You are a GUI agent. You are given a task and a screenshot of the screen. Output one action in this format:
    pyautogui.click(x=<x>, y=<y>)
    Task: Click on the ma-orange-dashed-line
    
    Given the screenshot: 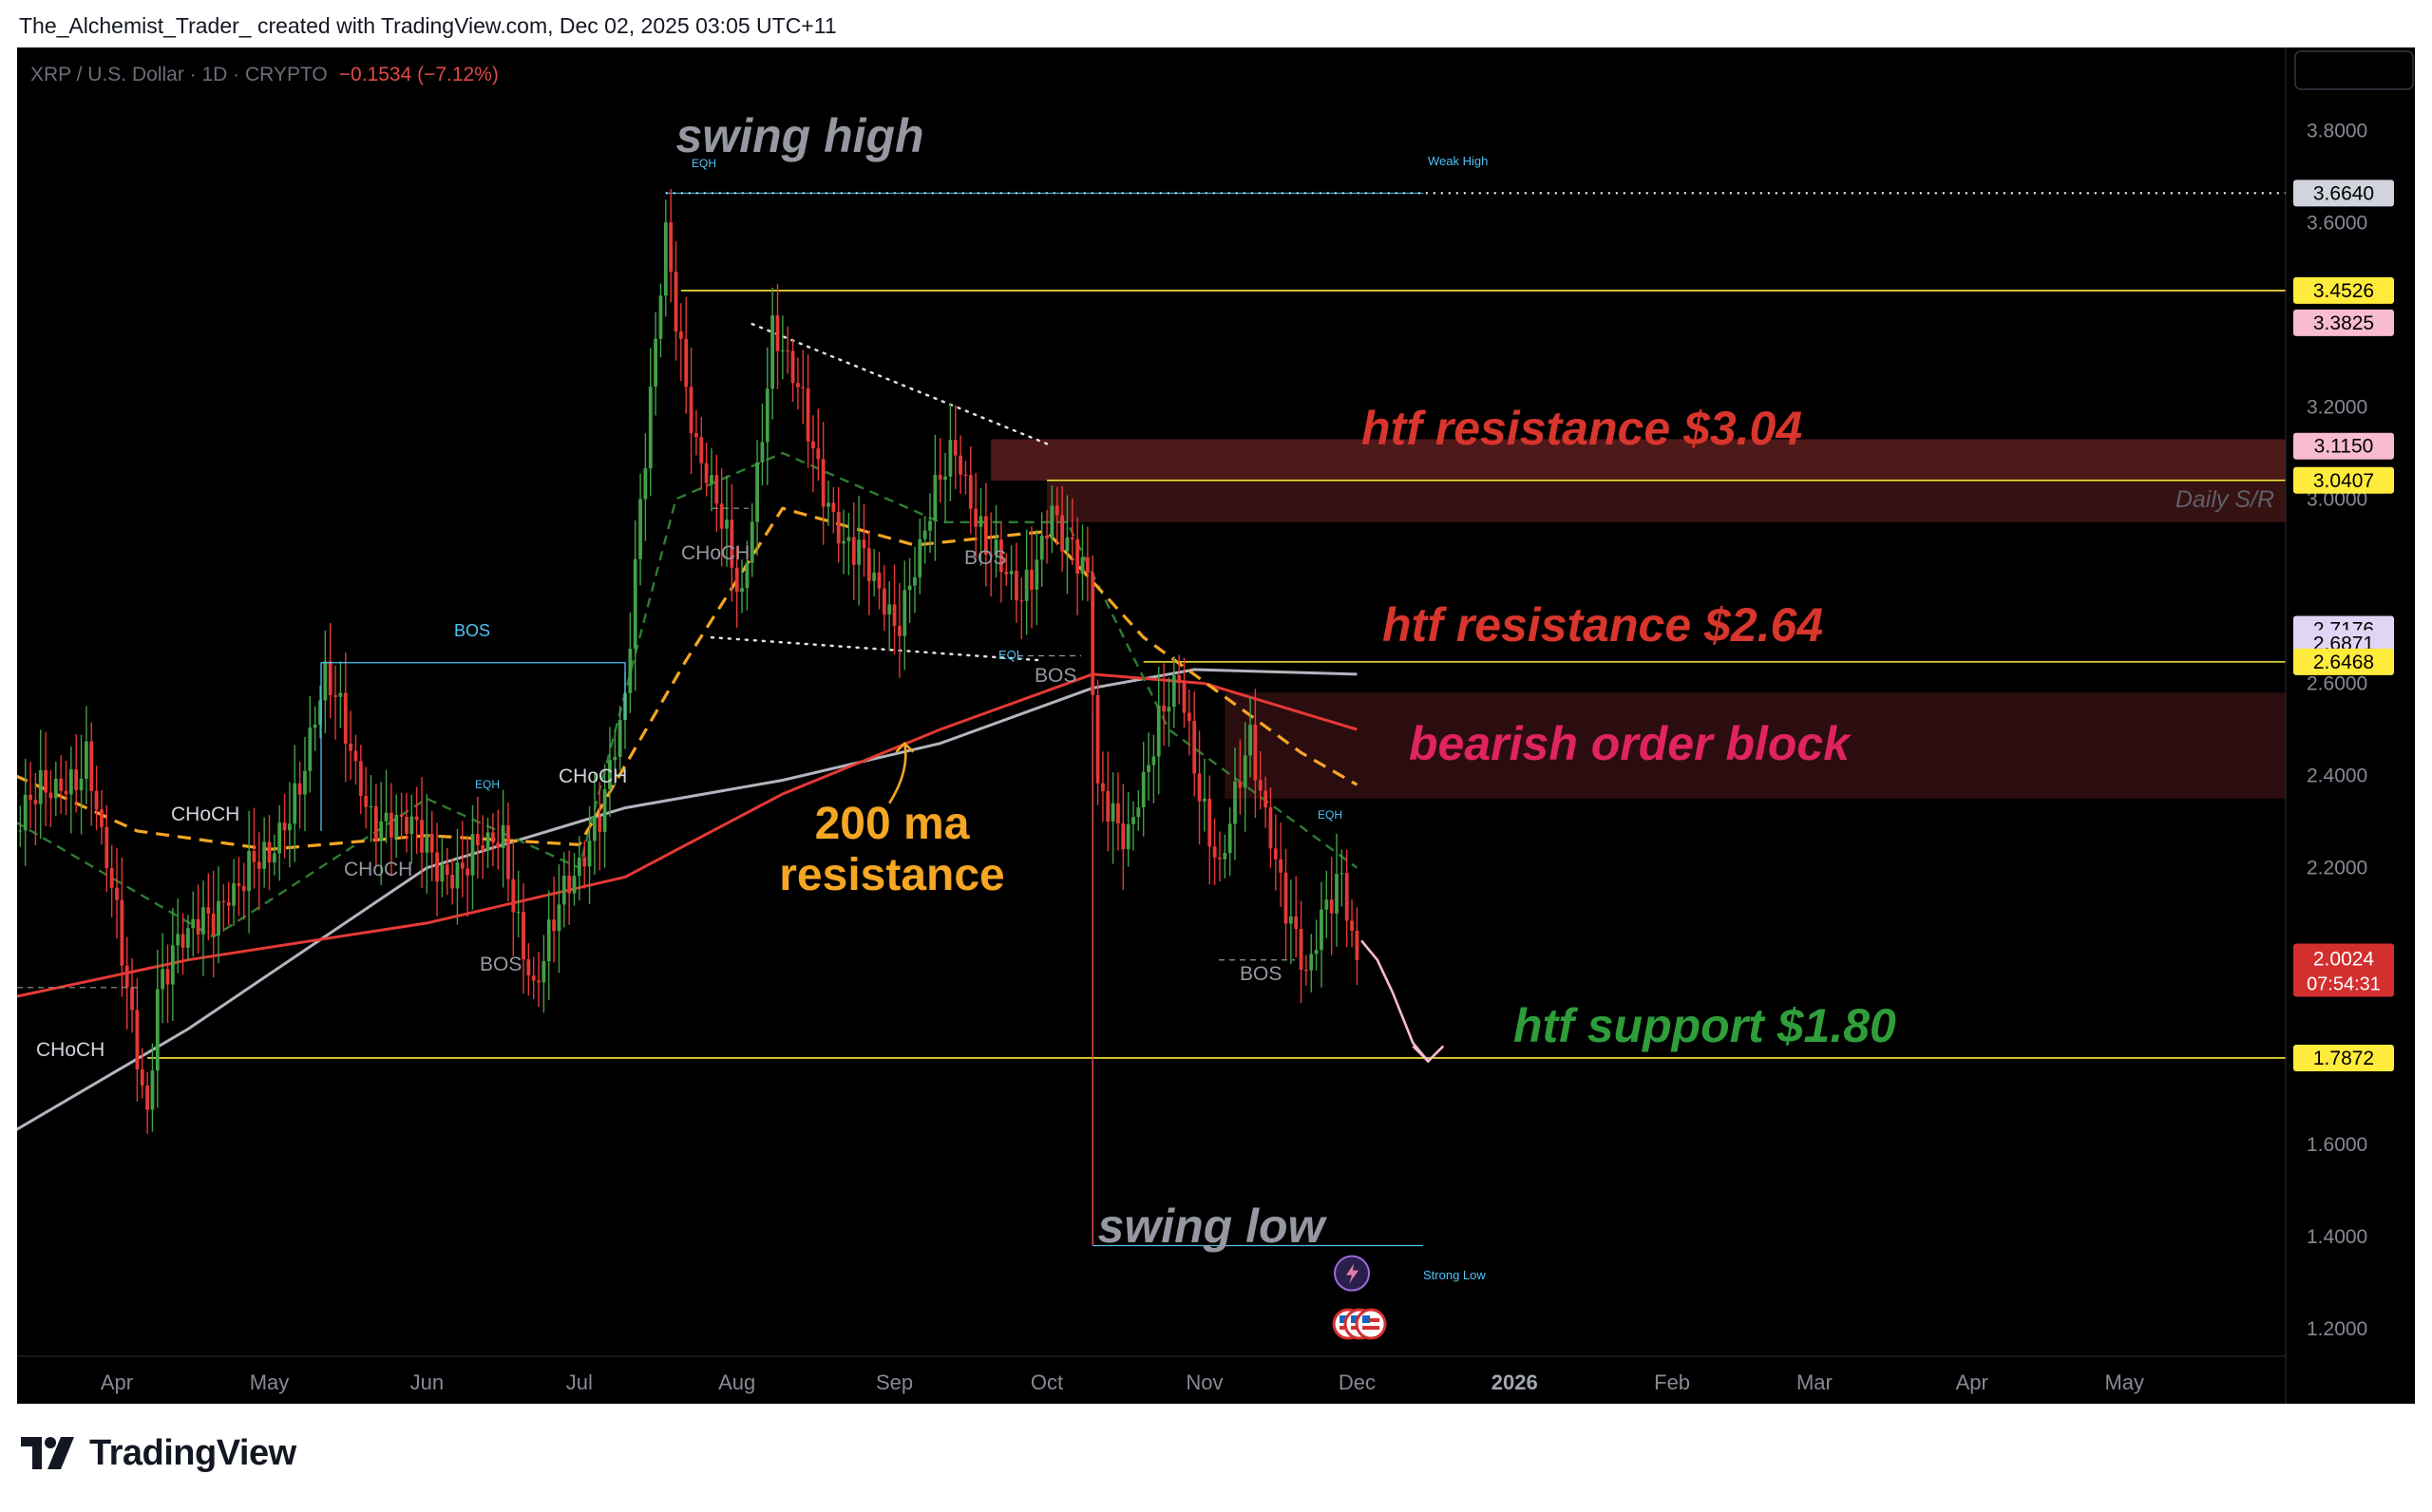 What is the action you would take?
    pyautogui.click(x=687, y=679)
    